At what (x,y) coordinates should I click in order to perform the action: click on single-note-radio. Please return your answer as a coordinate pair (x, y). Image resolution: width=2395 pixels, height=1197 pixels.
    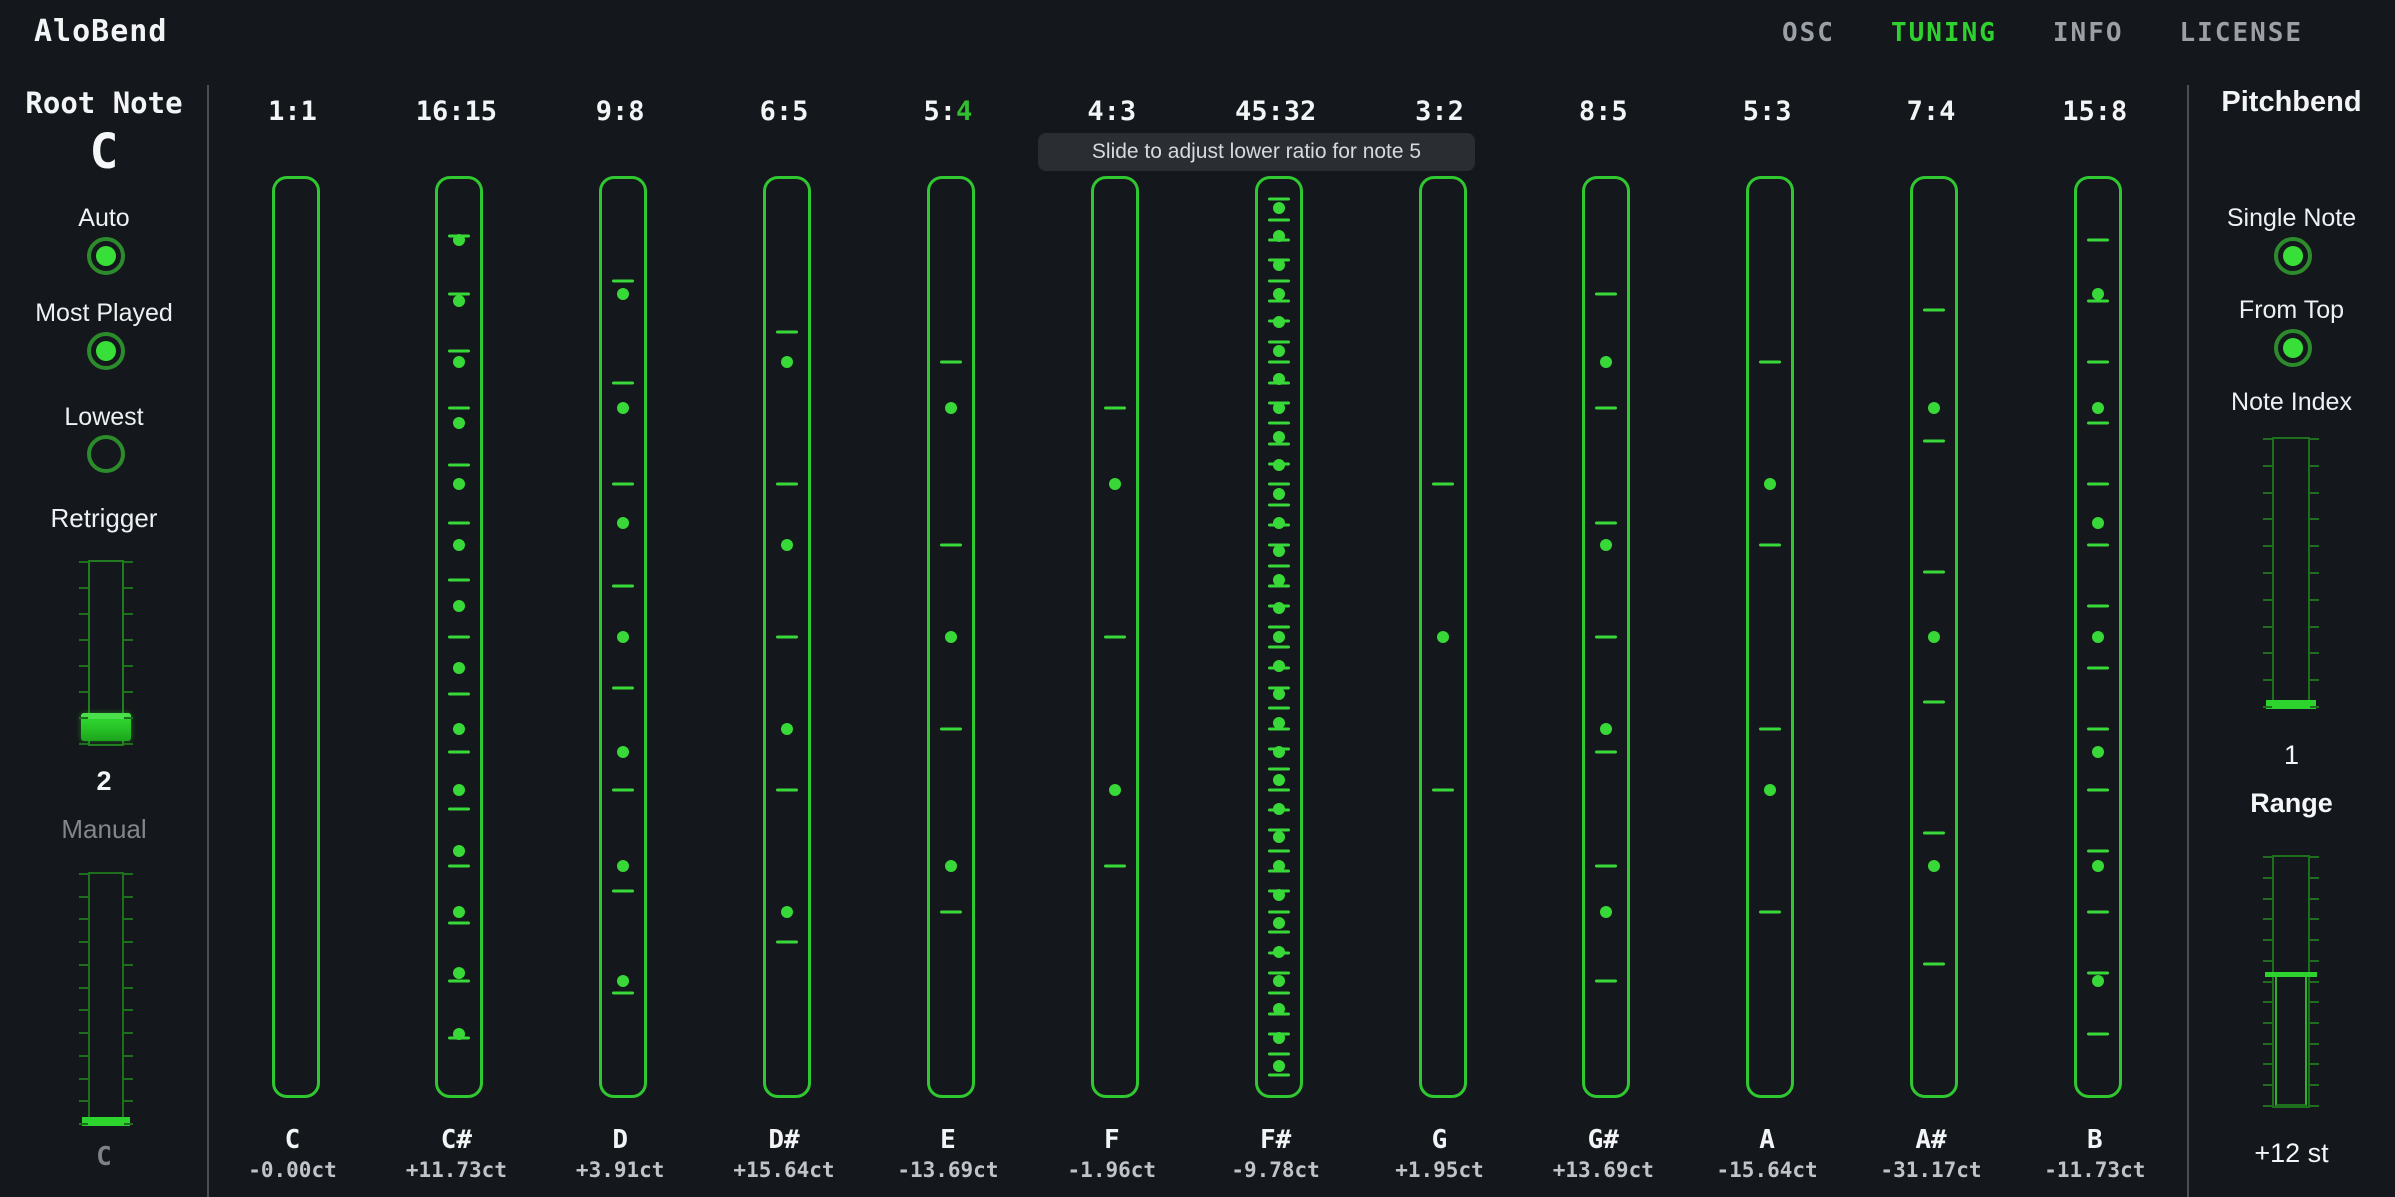
    Looking at the image, I should click on (2293, 256).